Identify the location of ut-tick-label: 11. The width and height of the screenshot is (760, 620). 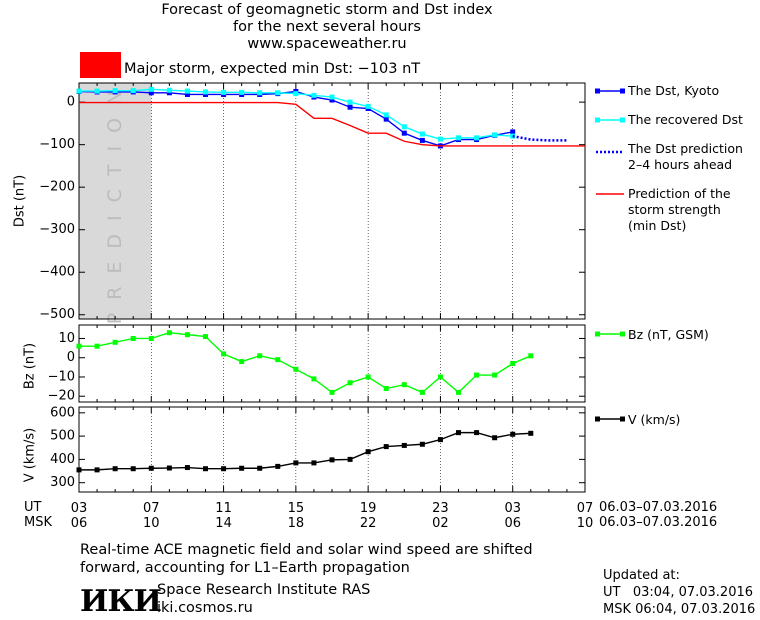
(223, 508).